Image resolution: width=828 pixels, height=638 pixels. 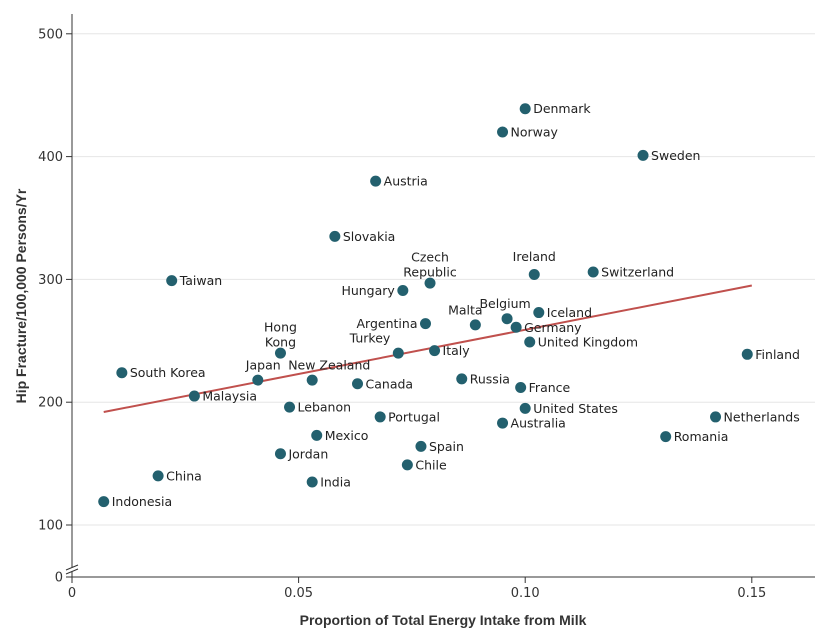 What do you see at coordinates (222, 396) in the screenshot?
I see `point-malaysia: Malaysia` at bounding box center [222, 396].